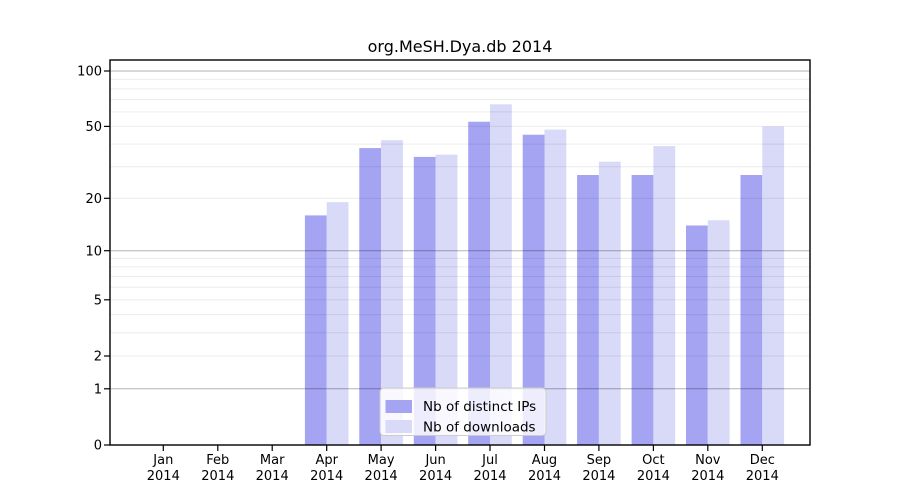 This screenshot has height=500, width=900. Describe the element at coordinates (501, 275) in the screenshot. I see `bar-downloads-jul` at that location.